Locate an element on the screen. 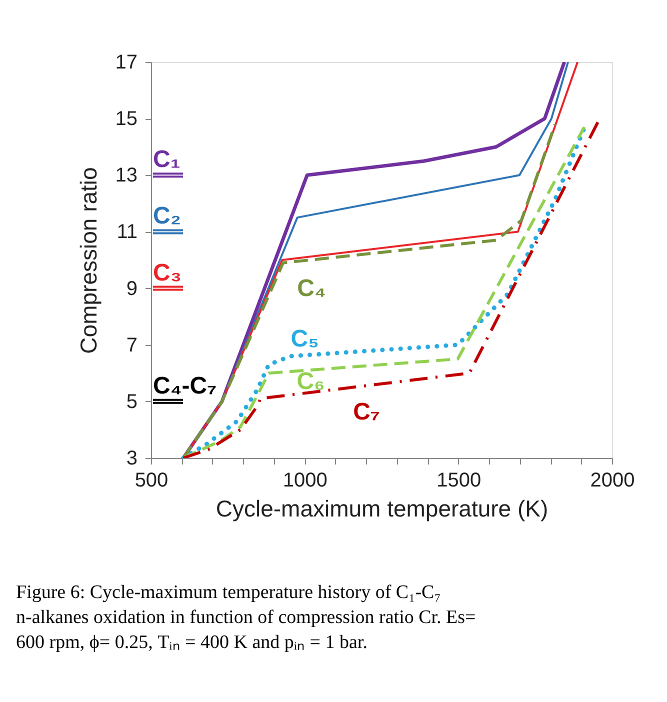 The image size is (667, 702). x-tick-label: 1500 is located at coordinates (459, 481).